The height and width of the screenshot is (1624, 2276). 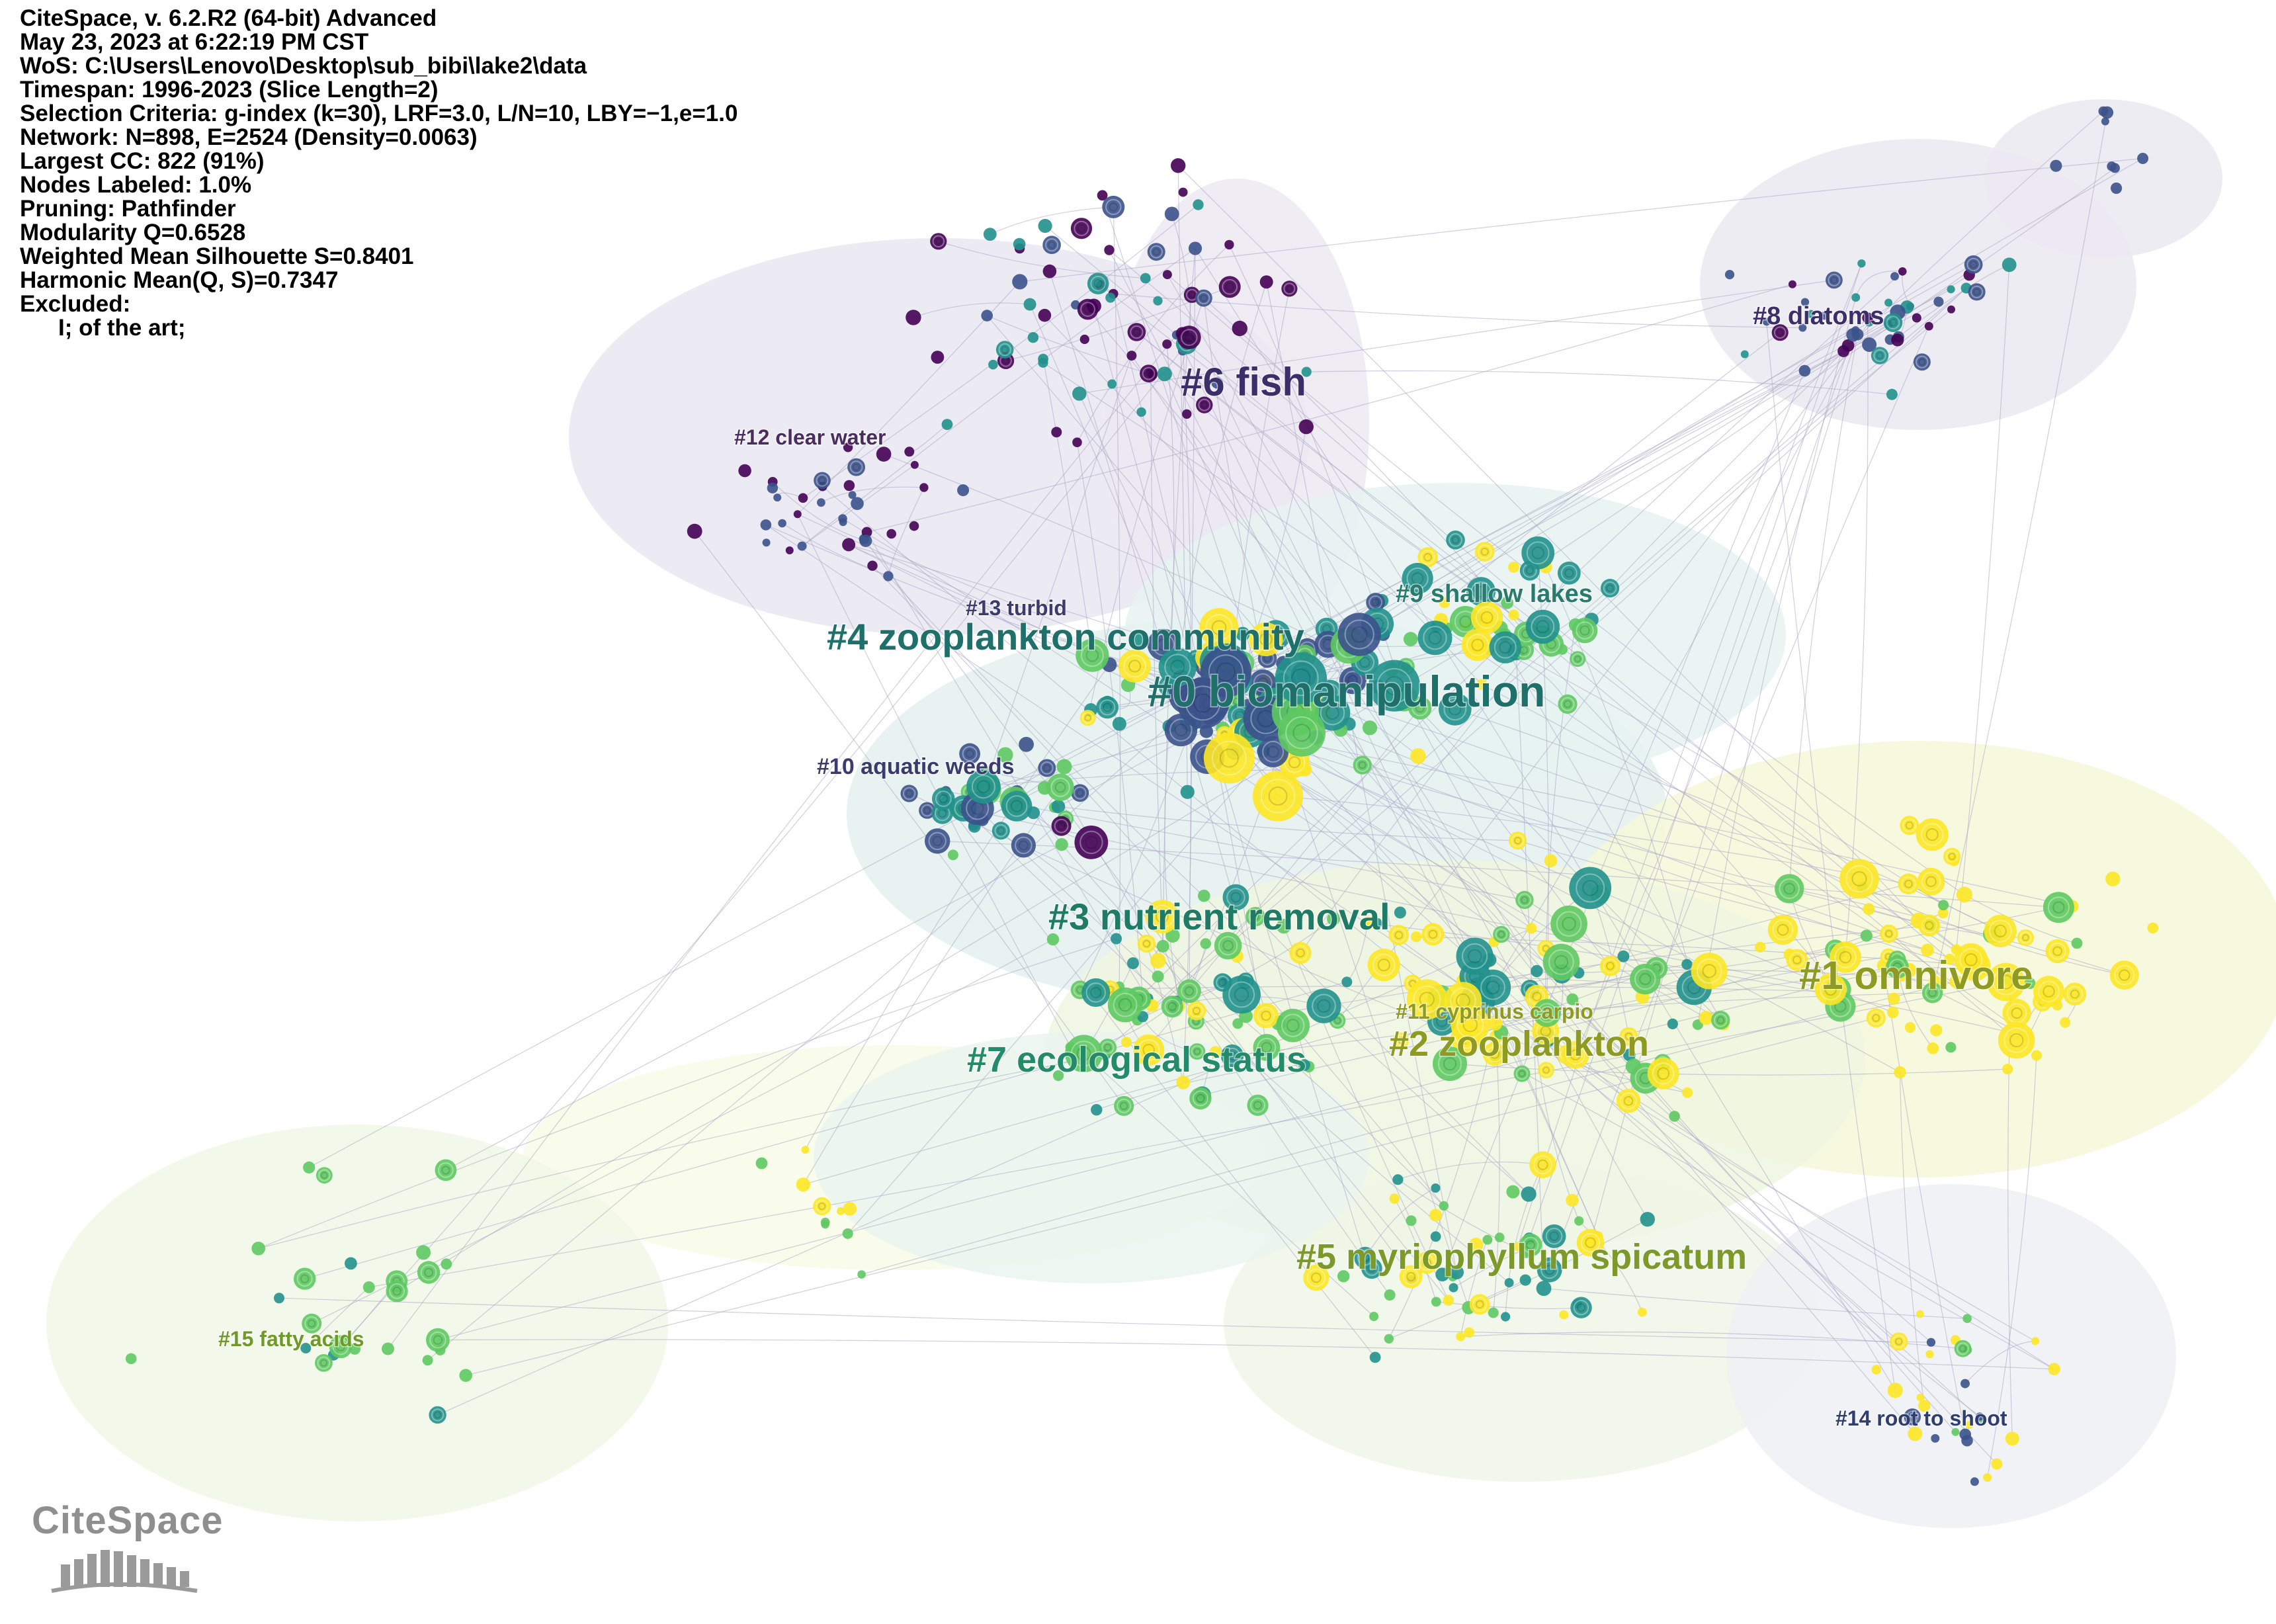 I want to click on info-line: Modularity Q=0.6528, so click(x=133, y=232).